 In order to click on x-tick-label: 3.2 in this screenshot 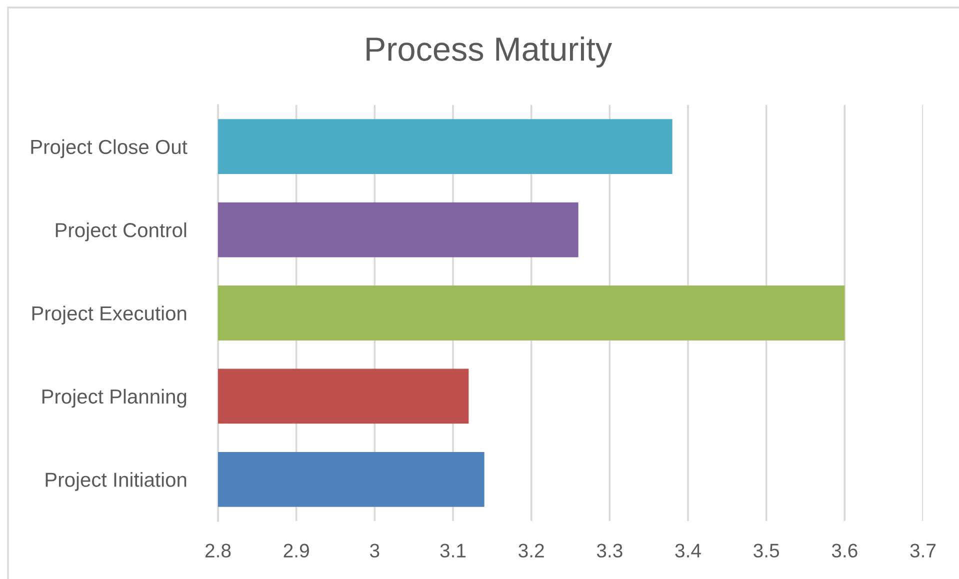, I will do `click(531, 551)`.